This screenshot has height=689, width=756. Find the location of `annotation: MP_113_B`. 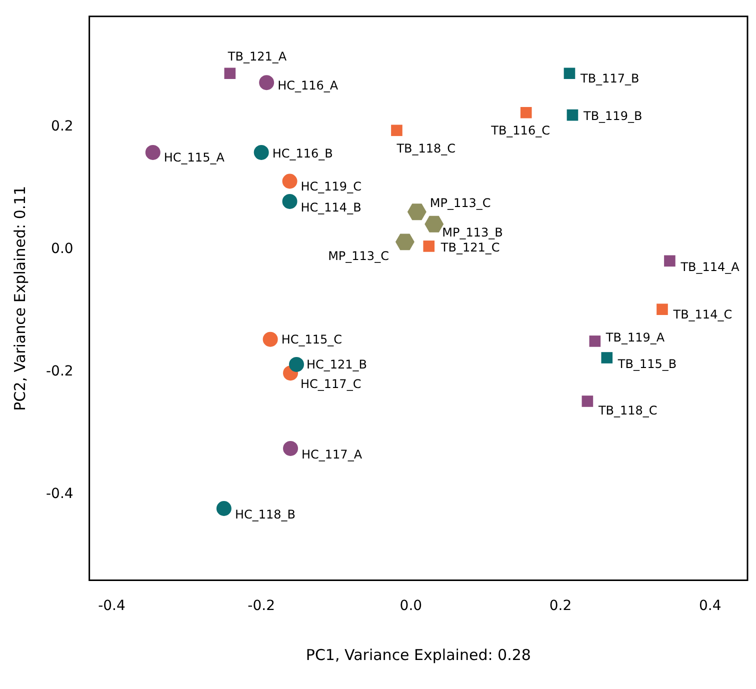

annotation: MP_113_B is located at coordinates (472, 232).